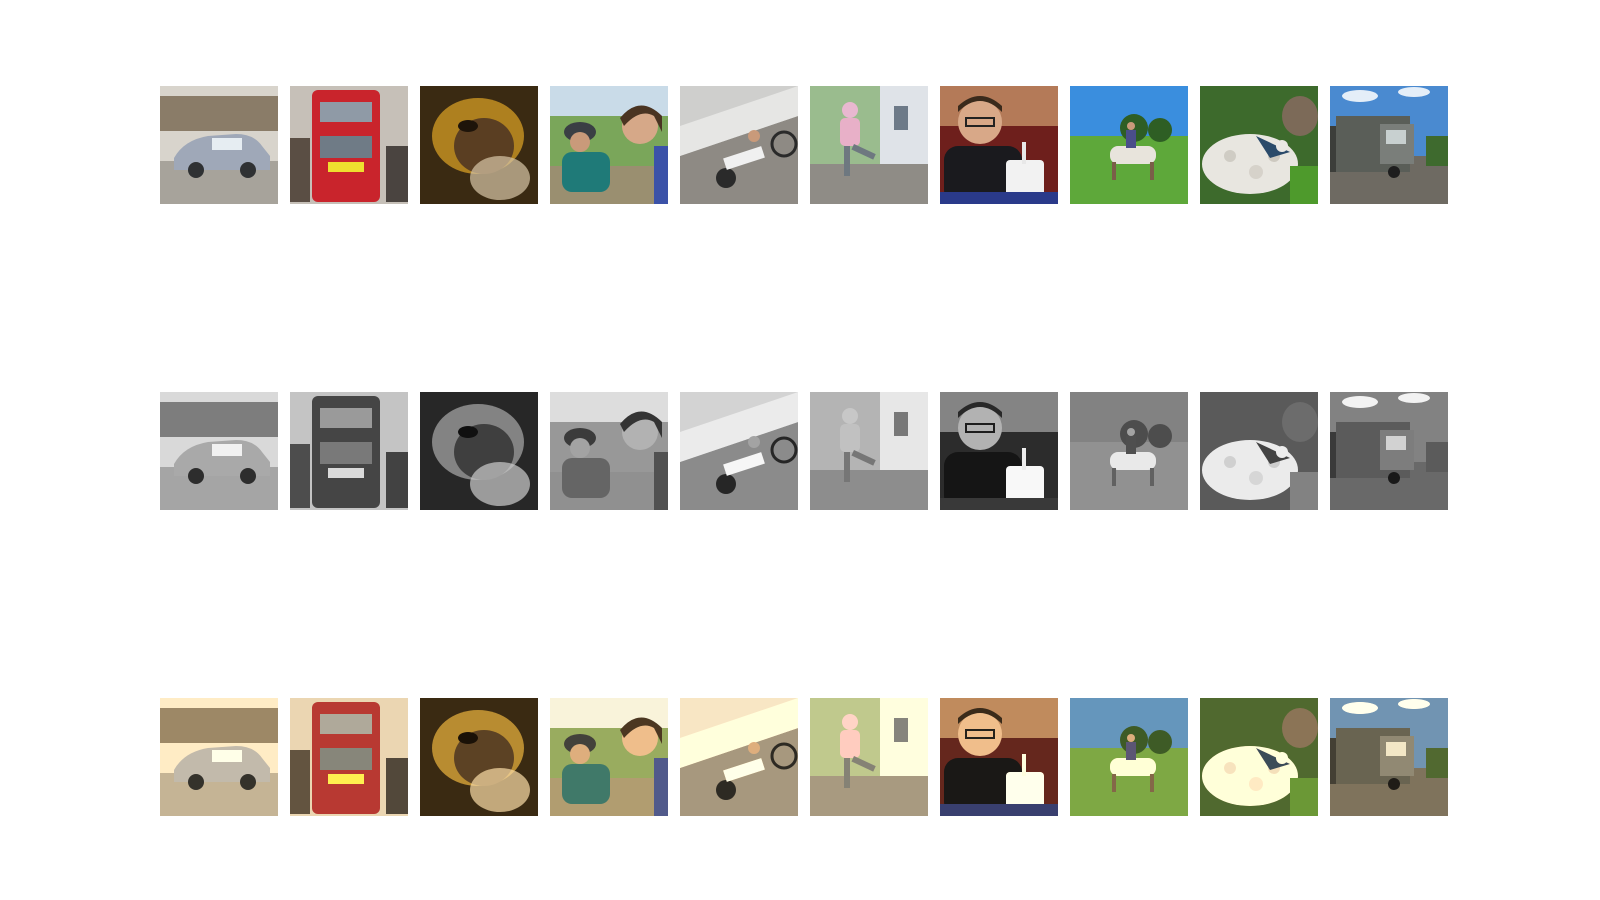 This screenshot has height=900, width=1600. What do you see at coordinates (804, 145) in the screenshot?
I see `original-image-row` at bounding box center [804, 145].